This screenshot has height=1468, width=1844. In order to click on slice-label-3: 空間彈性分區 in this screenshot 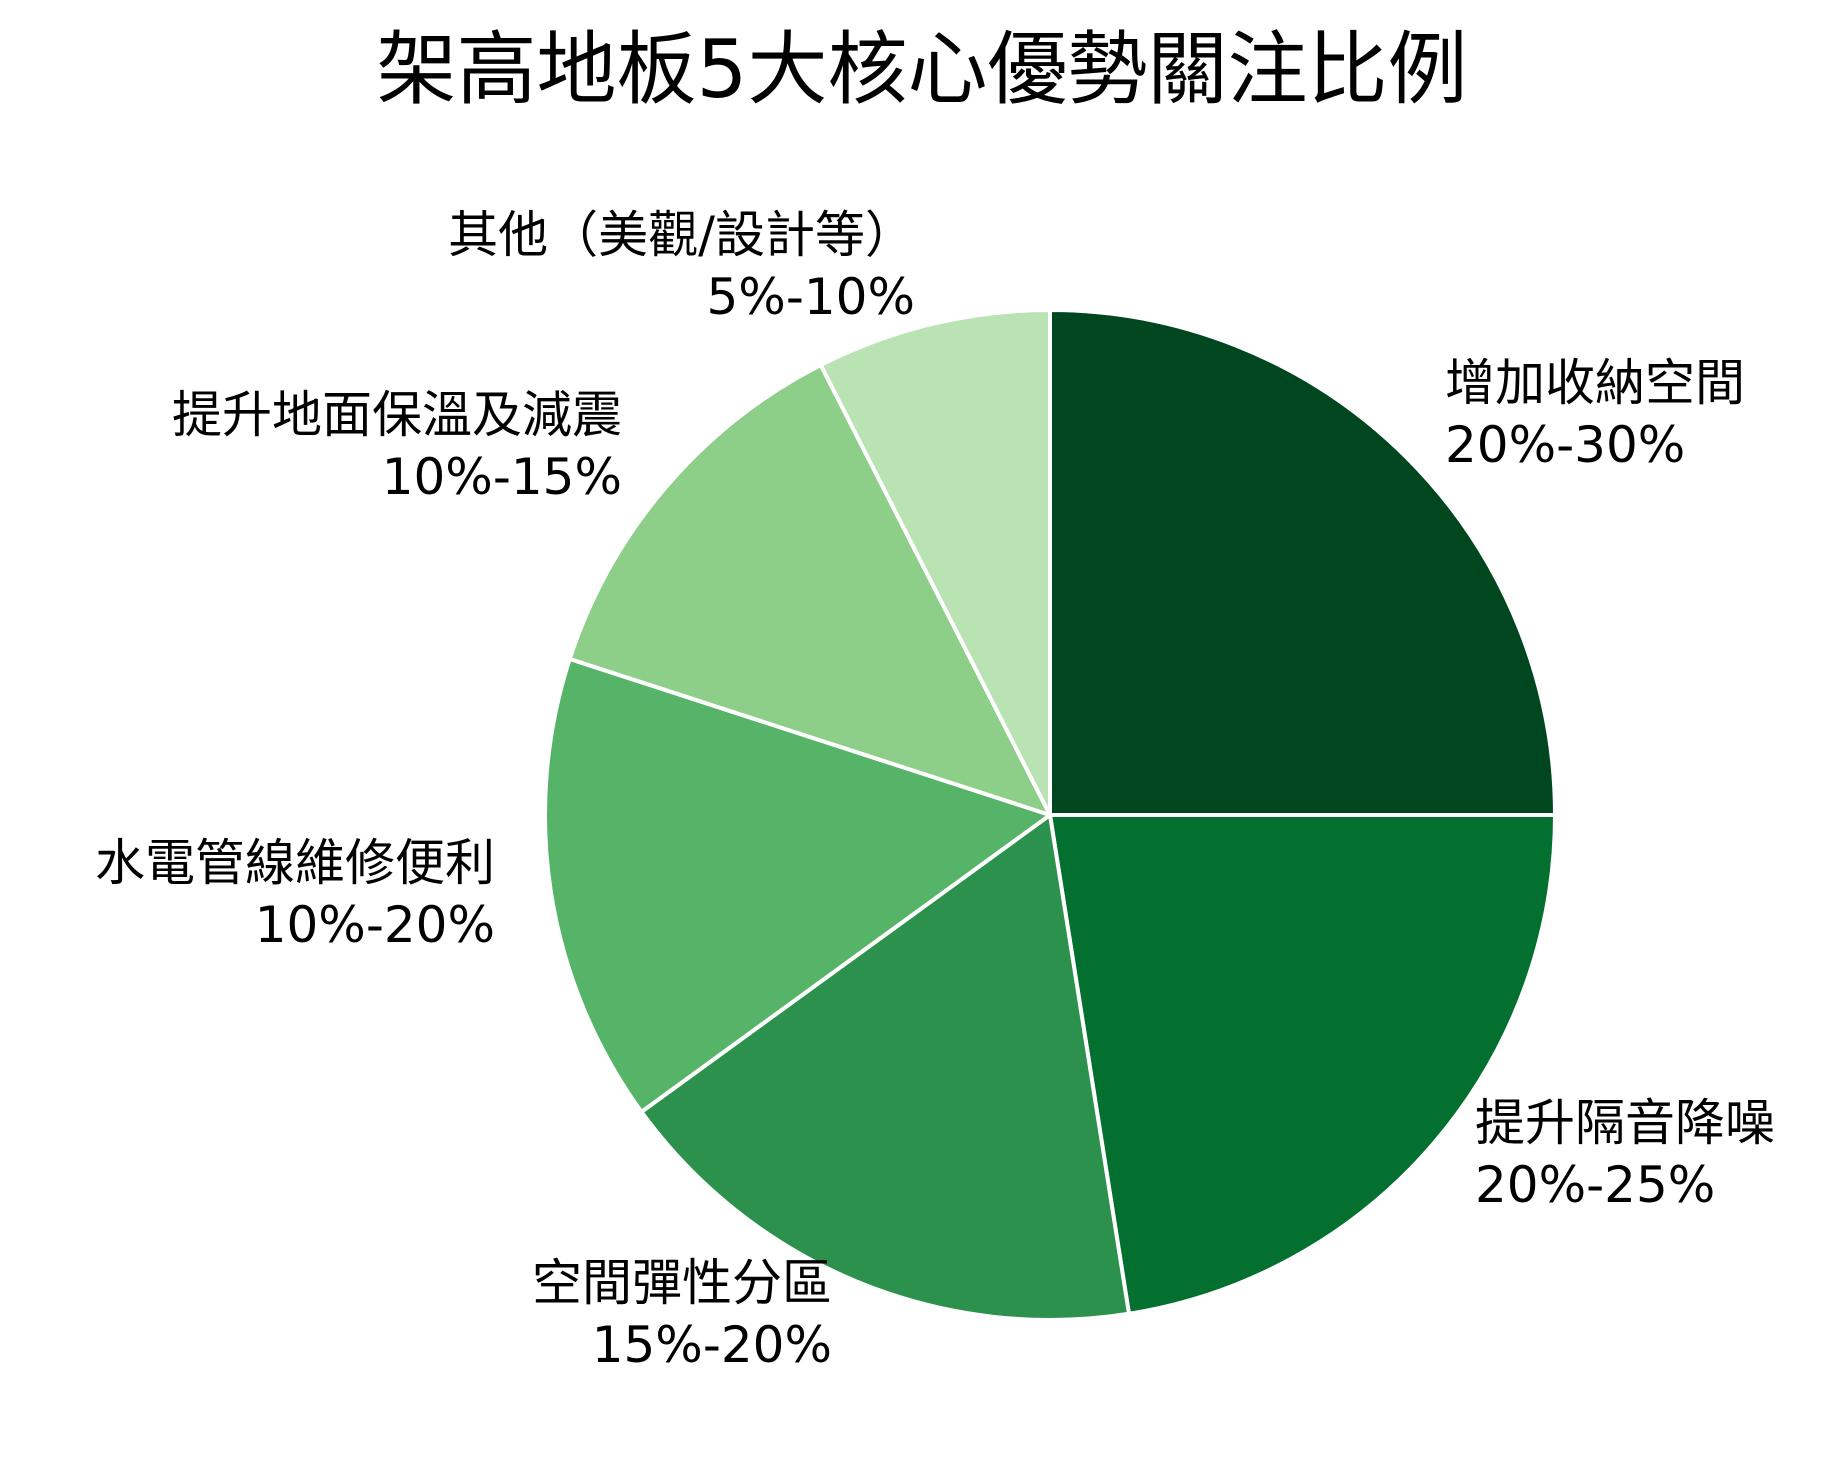, I will do `click(682, 1283)`.